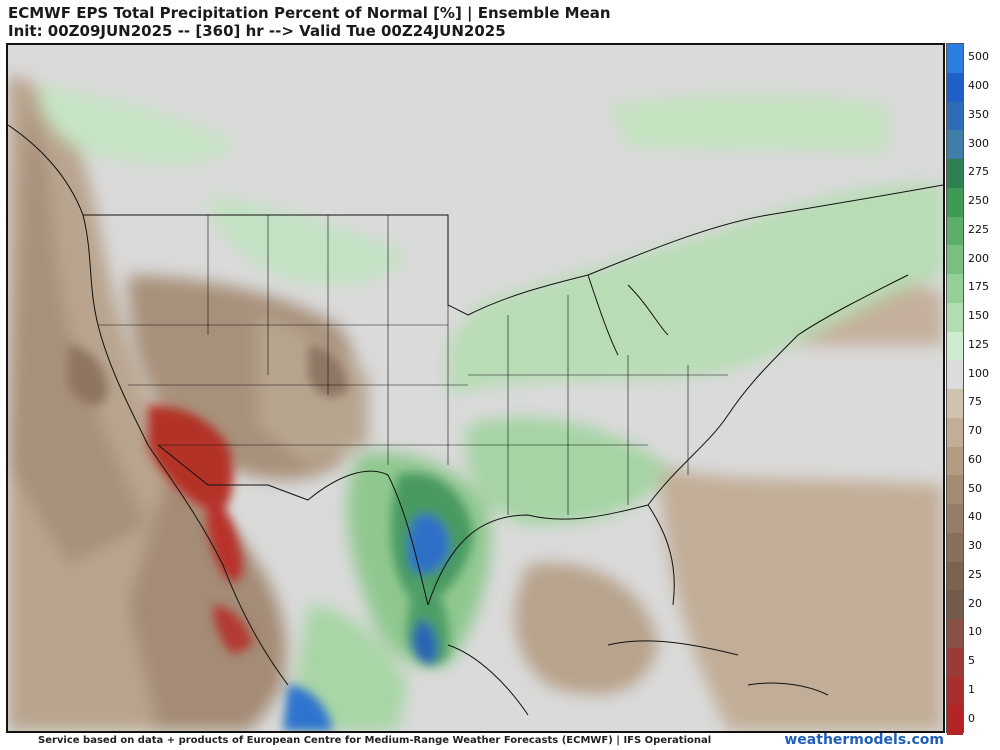 This screenshot has height=750, width=1000. I want to click on colorbar-tick-label: 20, so click(975, 603).